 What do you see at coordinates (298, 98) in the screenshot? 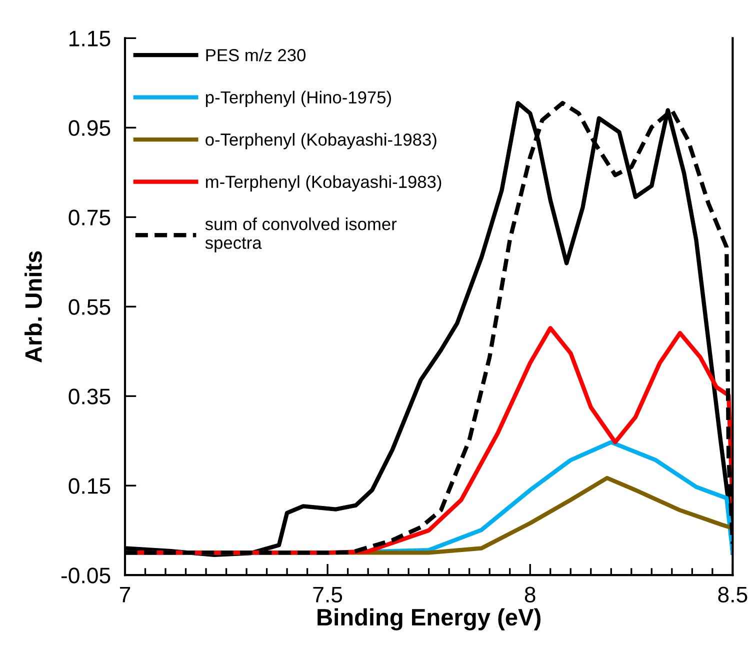
I see `legend-label: p-Terphenyl (Hino-1975)` at bounding box center [298, 98].